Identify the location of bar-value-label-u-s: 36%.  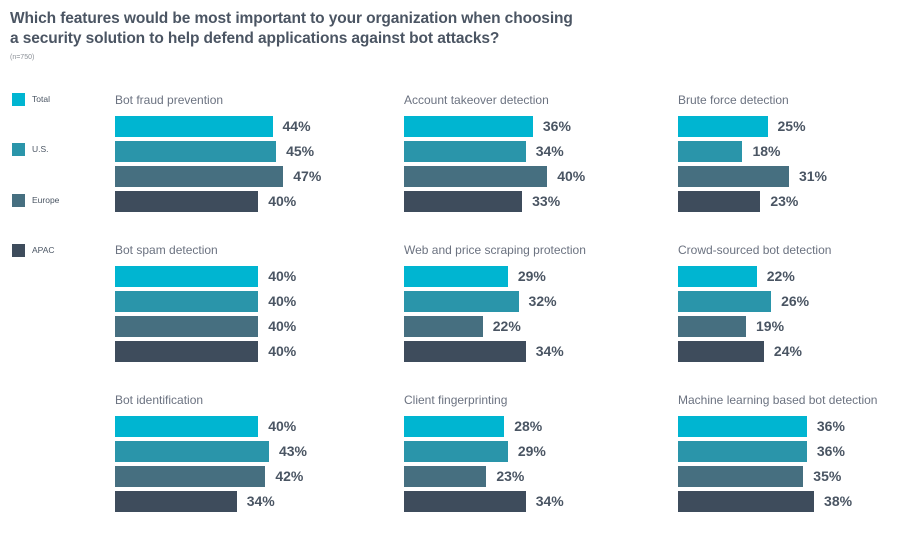
(830, 451).